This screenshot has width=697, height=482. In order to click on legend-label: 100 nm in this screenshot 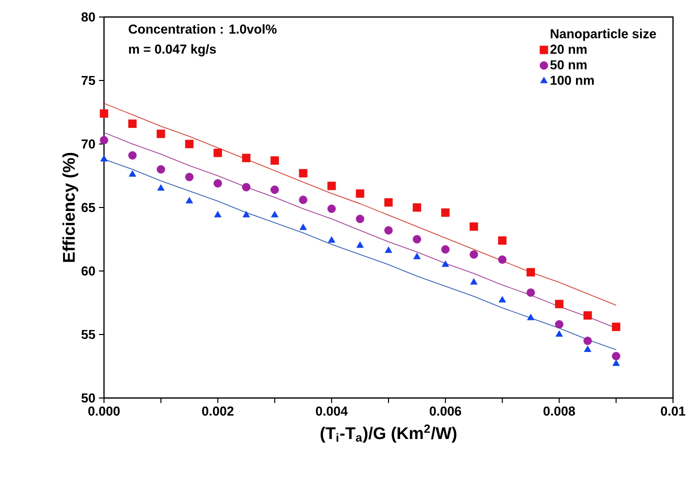, I will do `click(572, 80)`.